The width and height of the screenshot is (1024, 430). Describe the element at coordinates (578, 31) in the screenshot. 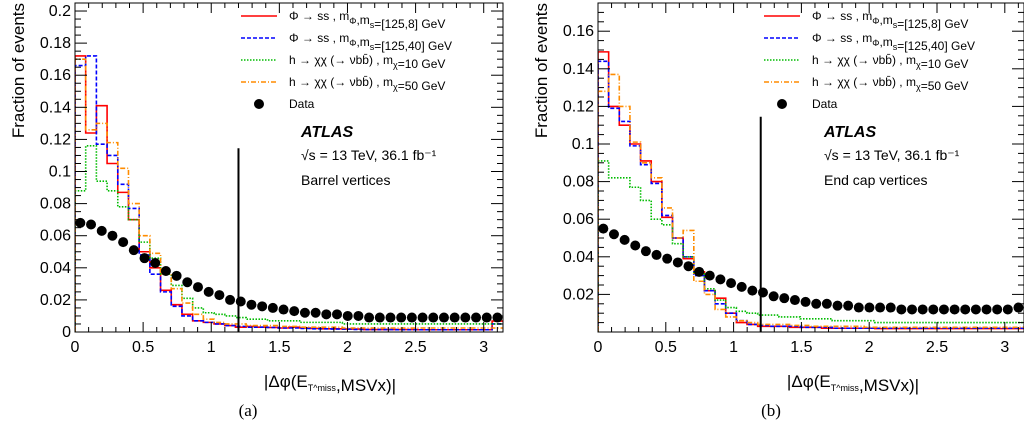

I see `y-tick-label: 0.16` at that location.